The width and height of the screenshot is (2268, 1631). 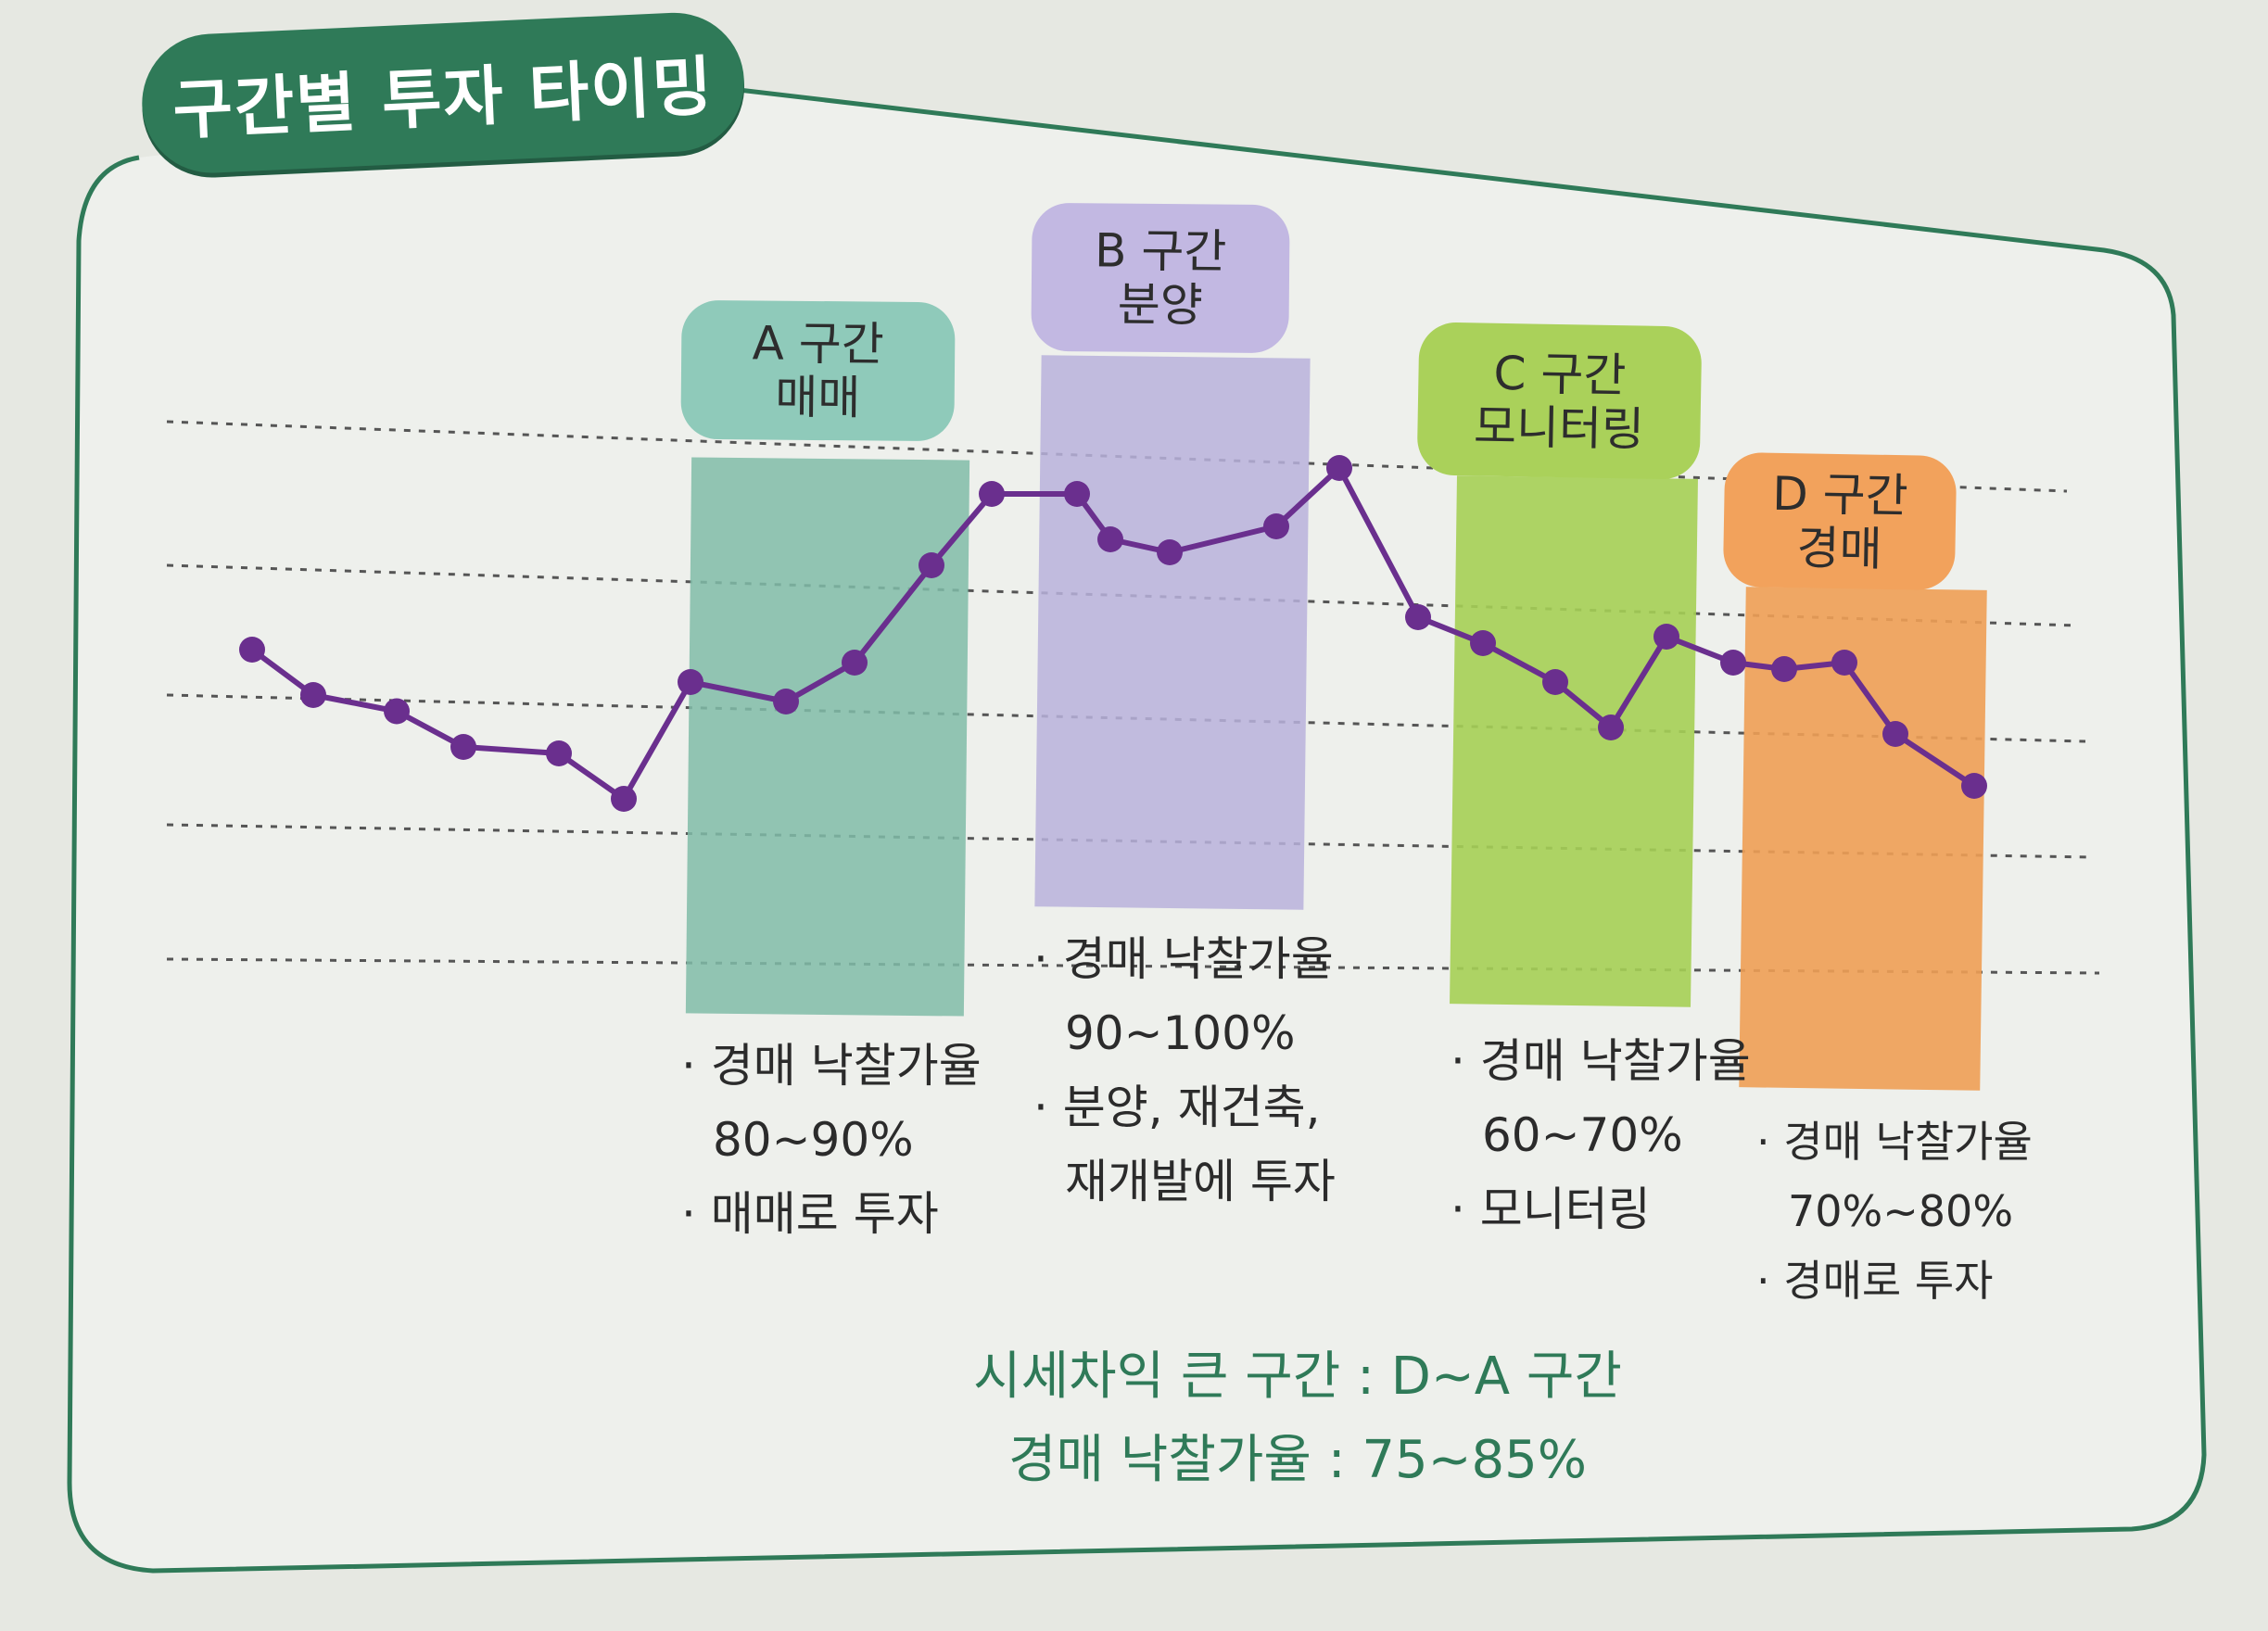 I want to click on zone-b-bullet-1: · 경매 낙찰가율, so click(x=1183, y=959).